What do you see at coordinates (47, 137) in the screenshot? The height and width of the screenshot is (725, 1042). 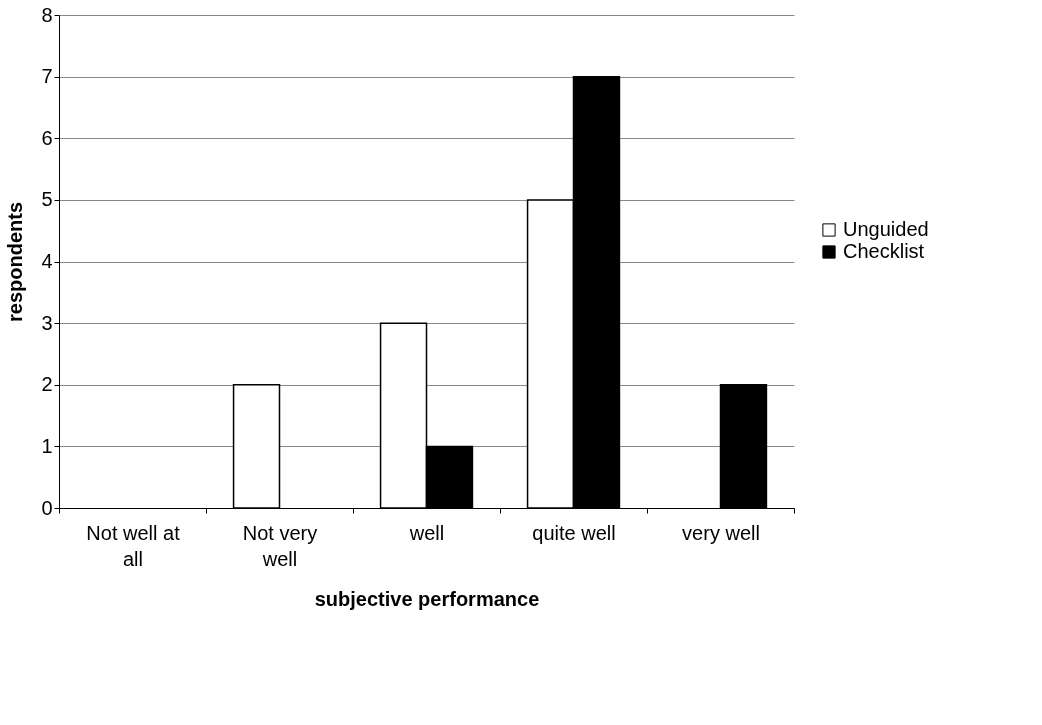 I see `y-tick-label: 6` at bounding box center [47, 137].